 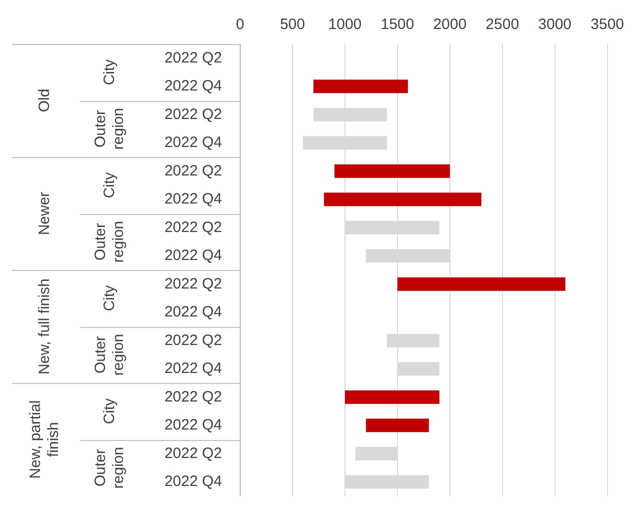 I want to click on x-tick-label: 0, so click(x=240, y=25).